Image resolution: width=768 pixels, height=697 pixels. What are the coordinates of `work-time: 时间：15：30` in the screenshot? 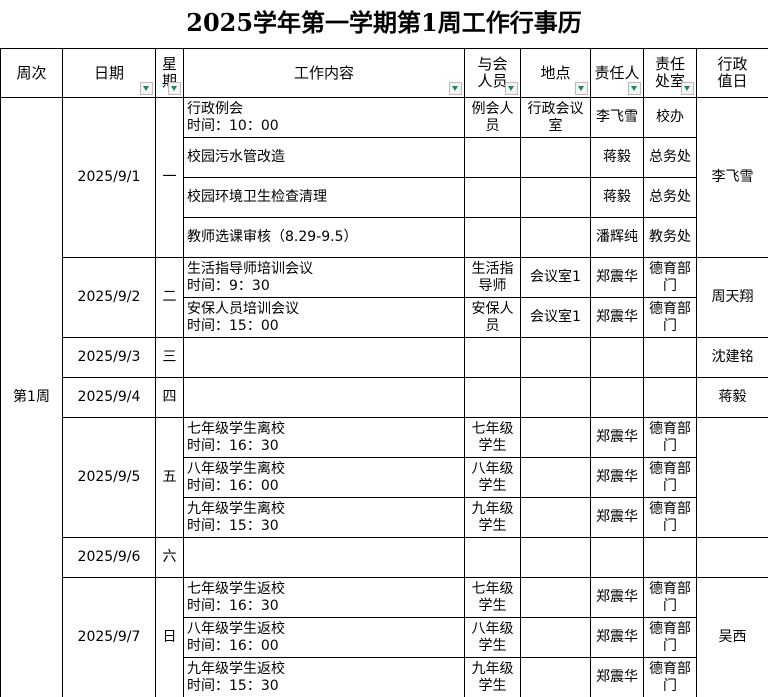 It's located at (233, 685).